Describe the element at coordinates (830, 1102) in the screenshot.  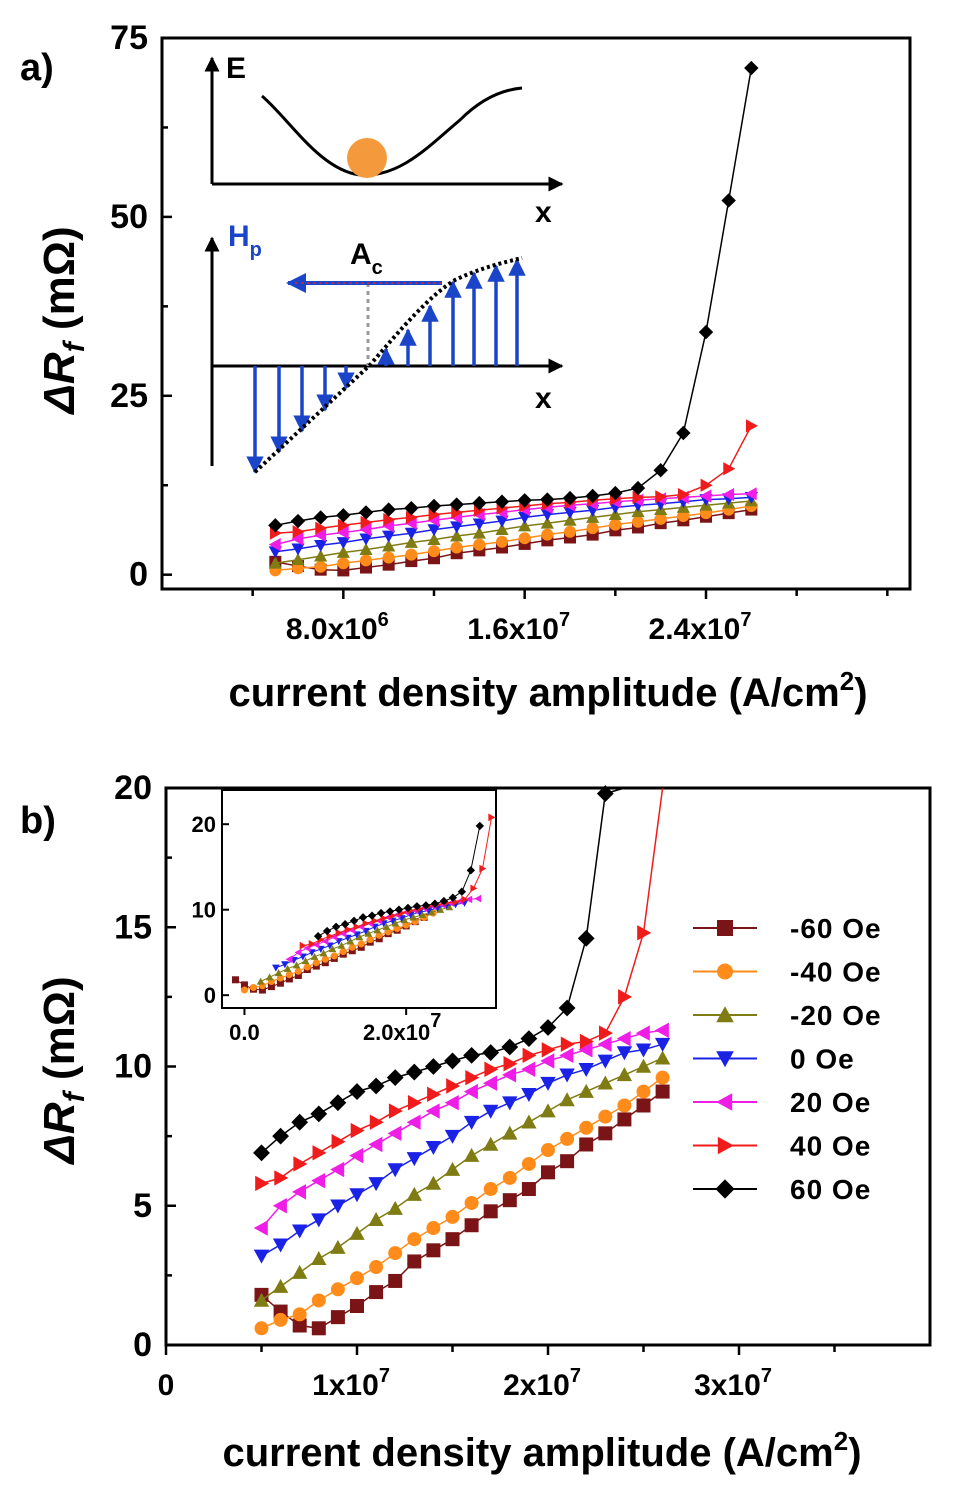
I see `legend-label: 20 Oe` at that location.